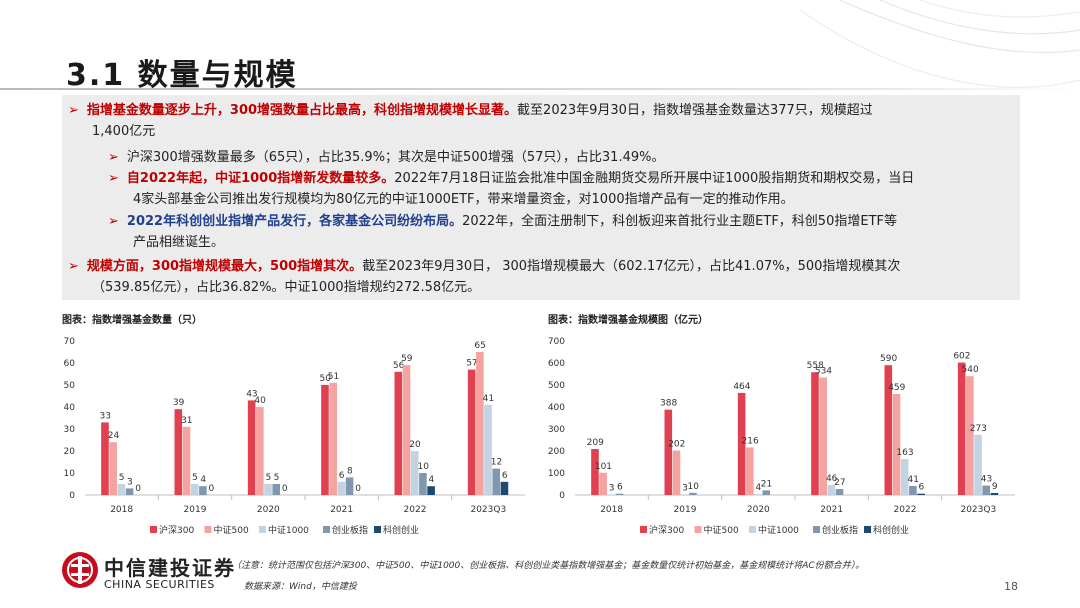 Image resolution: width=1080 pixels, height=608 pixels. What do you see at coordinates (326, 379) in the screenshot?
I see `data-label: 50` at bounding box center [326, 379].